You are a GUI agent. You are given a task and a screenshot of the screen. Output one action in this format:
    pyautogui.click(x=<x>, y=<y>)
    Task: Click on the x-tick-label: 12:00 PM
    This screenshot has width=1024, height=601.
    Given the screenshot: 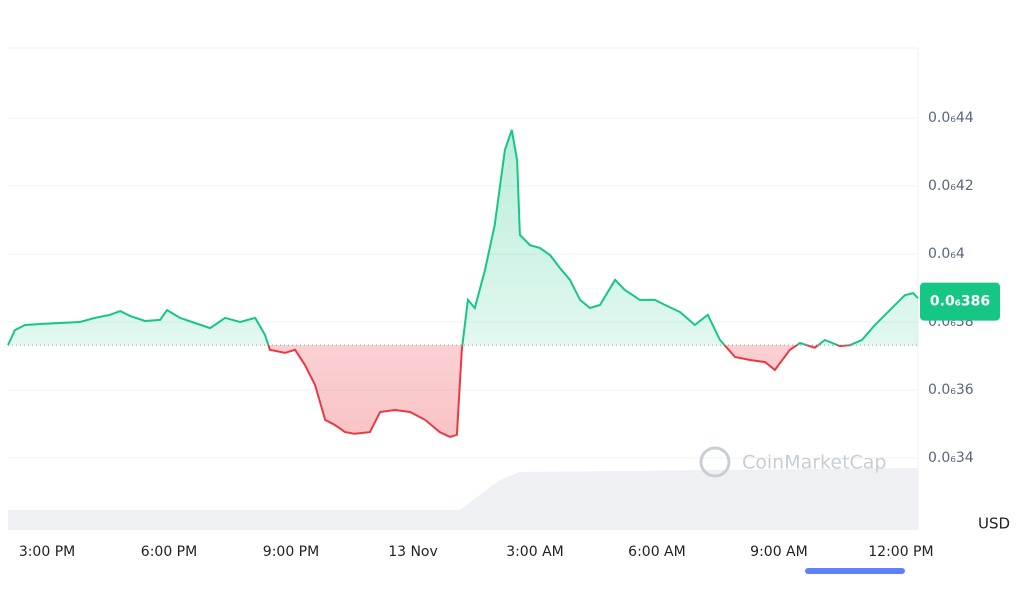 What is the action you would take?
    pyautogui.click(x=900, y=552)
    